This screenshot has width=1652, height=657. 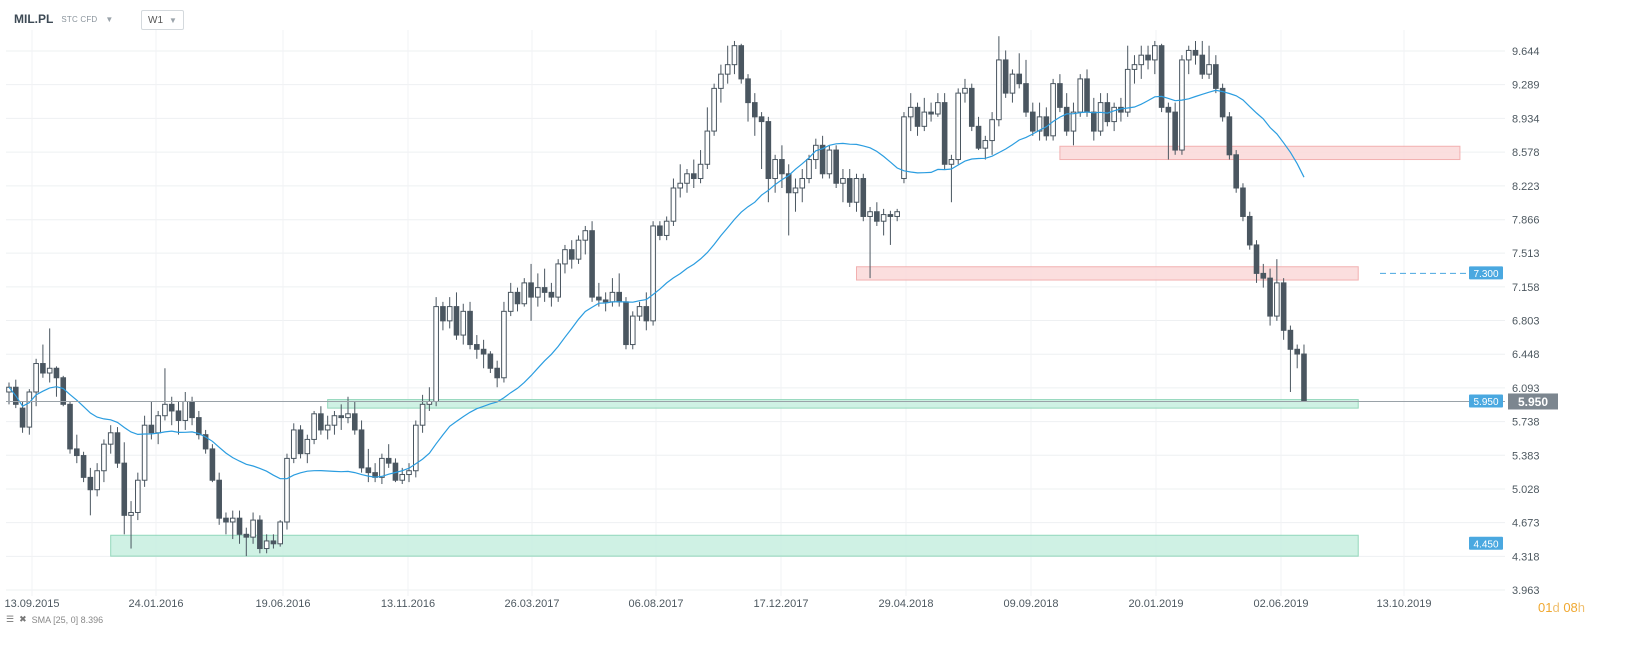 I want to click on y-tick-label: 5.738, so click(x=1526, y=423).